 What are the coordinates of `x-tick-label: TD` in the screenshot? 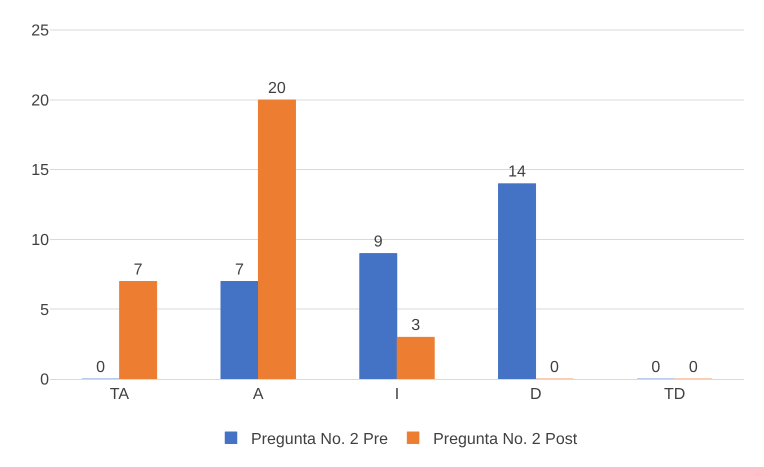 It's located at (675, 395).